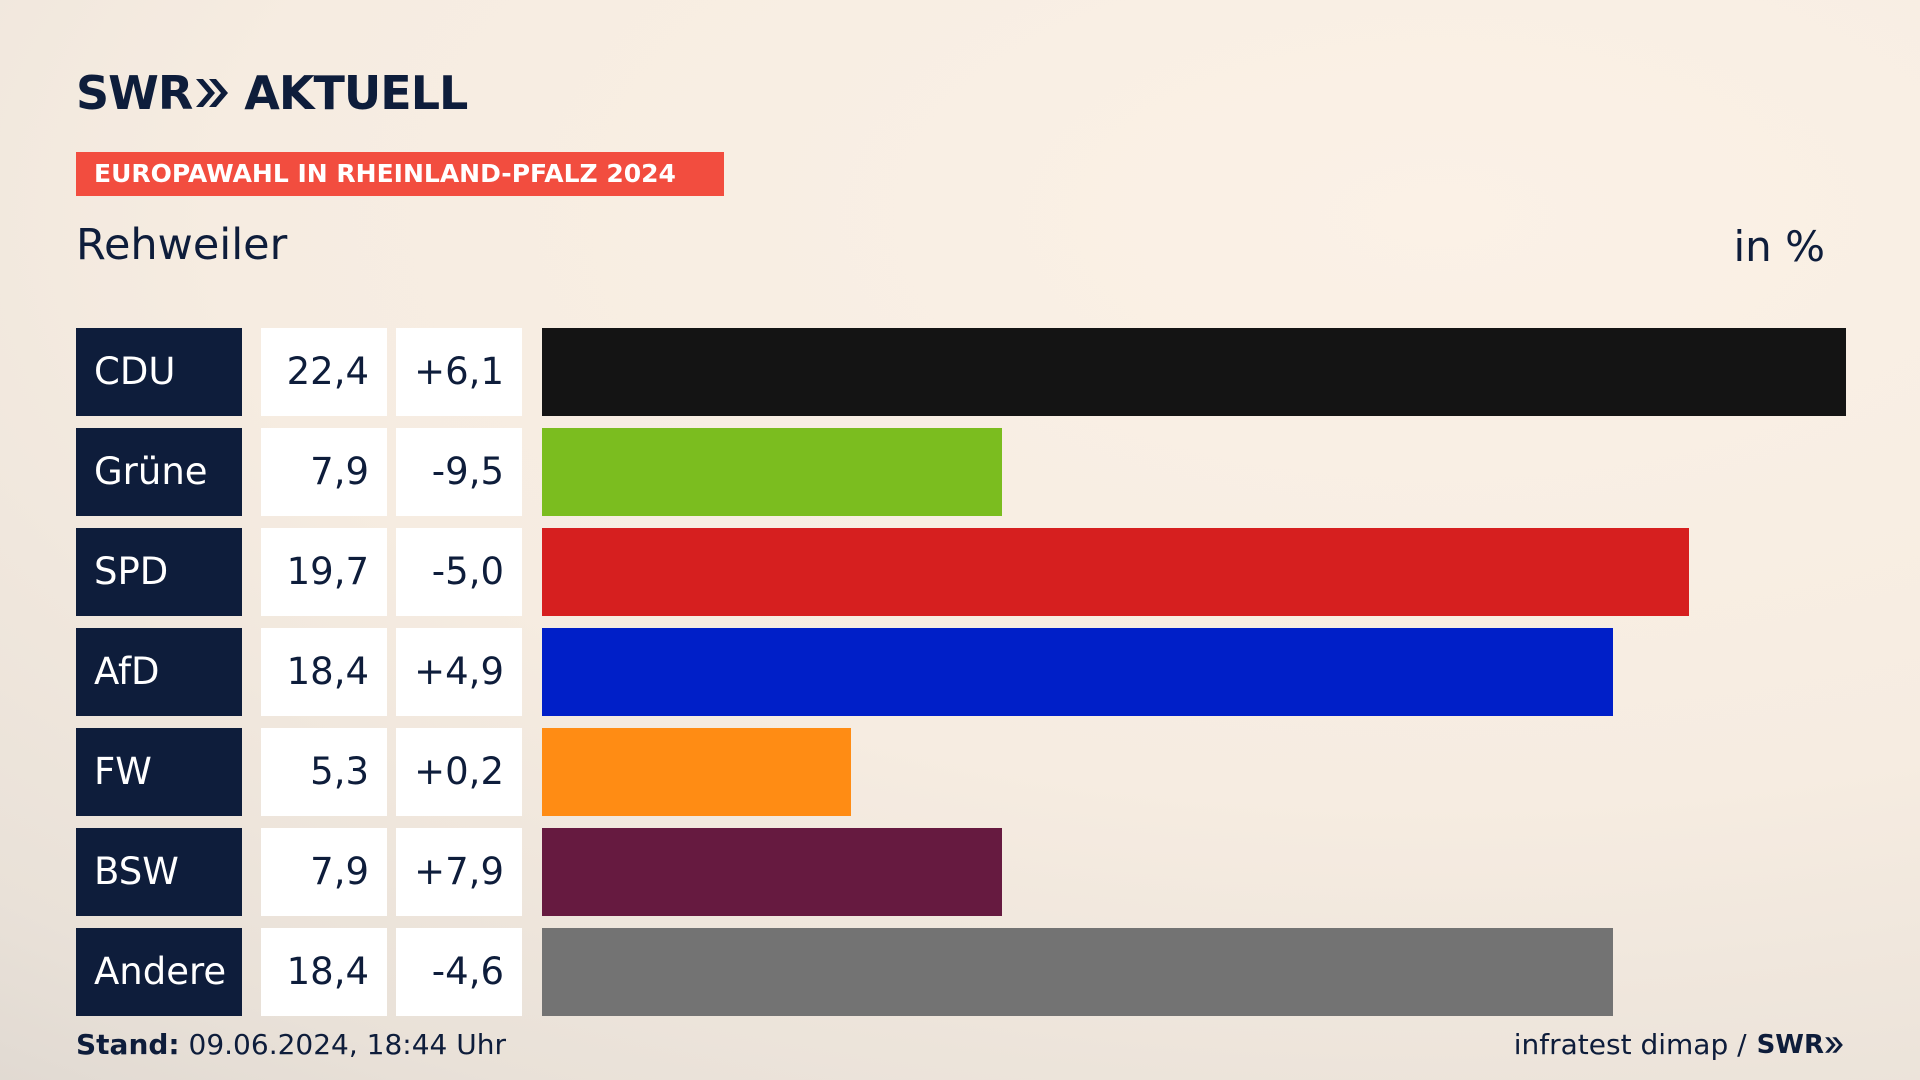 Image resolution: width=1920 pixels, height=1080 pixels. Describe the element at coordinates (459, 972) in the screenshot. I see `vote-change-value: -4,6` at that location.